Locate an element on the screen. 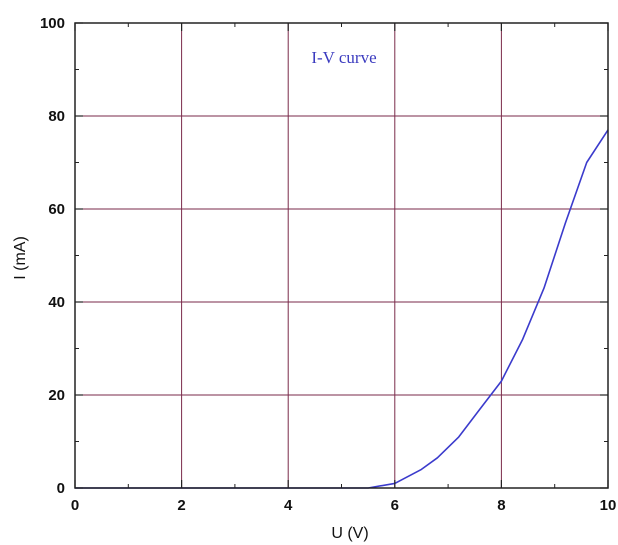 This screenshot has height=545, width=618. x-tick-label: 6 is located at coordinates (395, 505).